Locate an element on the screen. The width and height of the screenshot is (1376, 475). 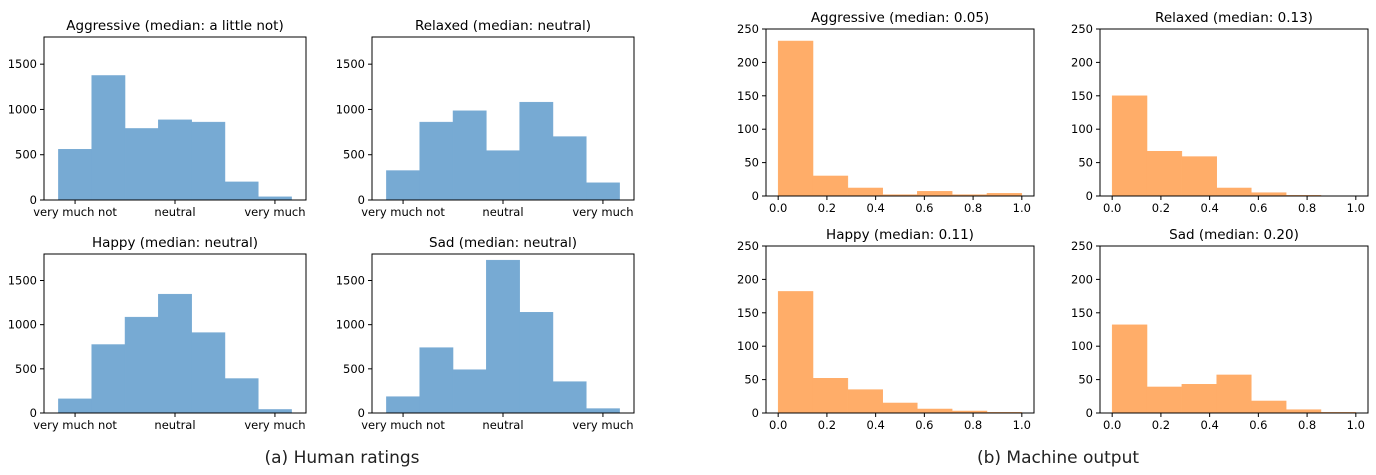
panel6-xtick-label: 0.6 is located at coordinates (1258, 208).